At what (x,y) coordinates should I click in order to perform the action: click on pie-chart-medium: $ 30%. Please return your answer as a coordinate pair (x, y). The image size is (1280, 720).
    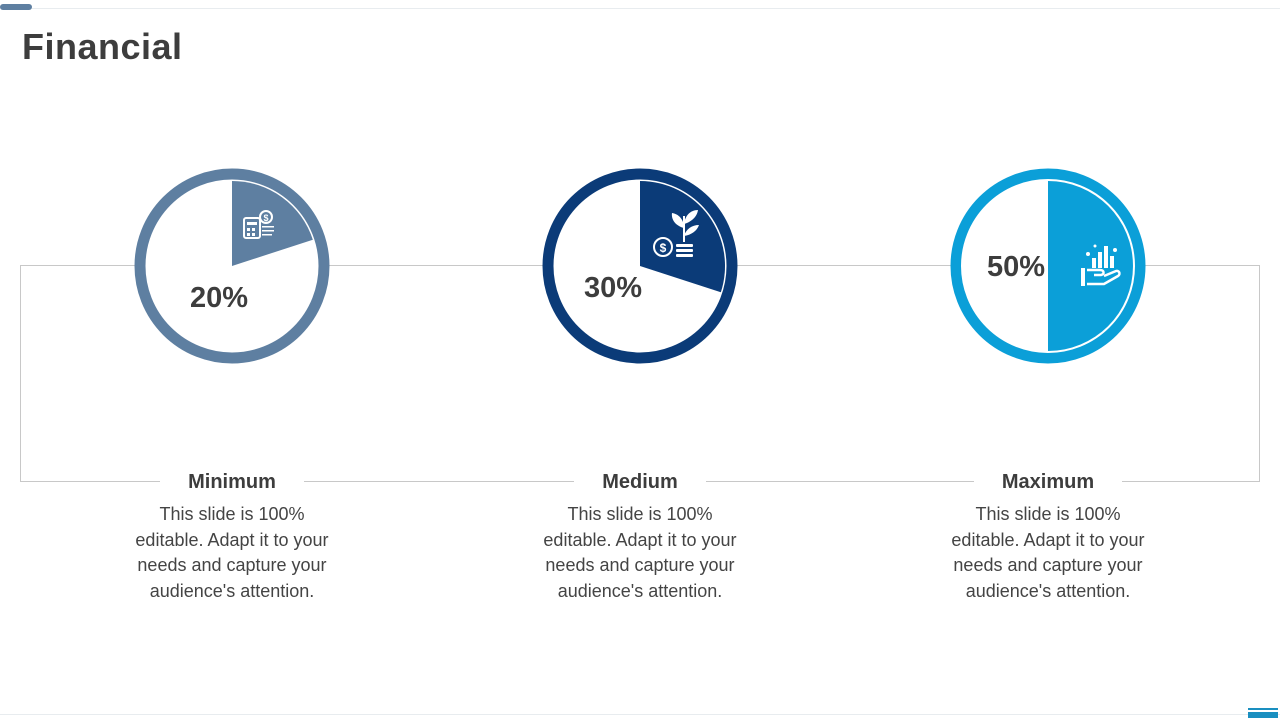
    Looking at the image, I should click on (640, 266).